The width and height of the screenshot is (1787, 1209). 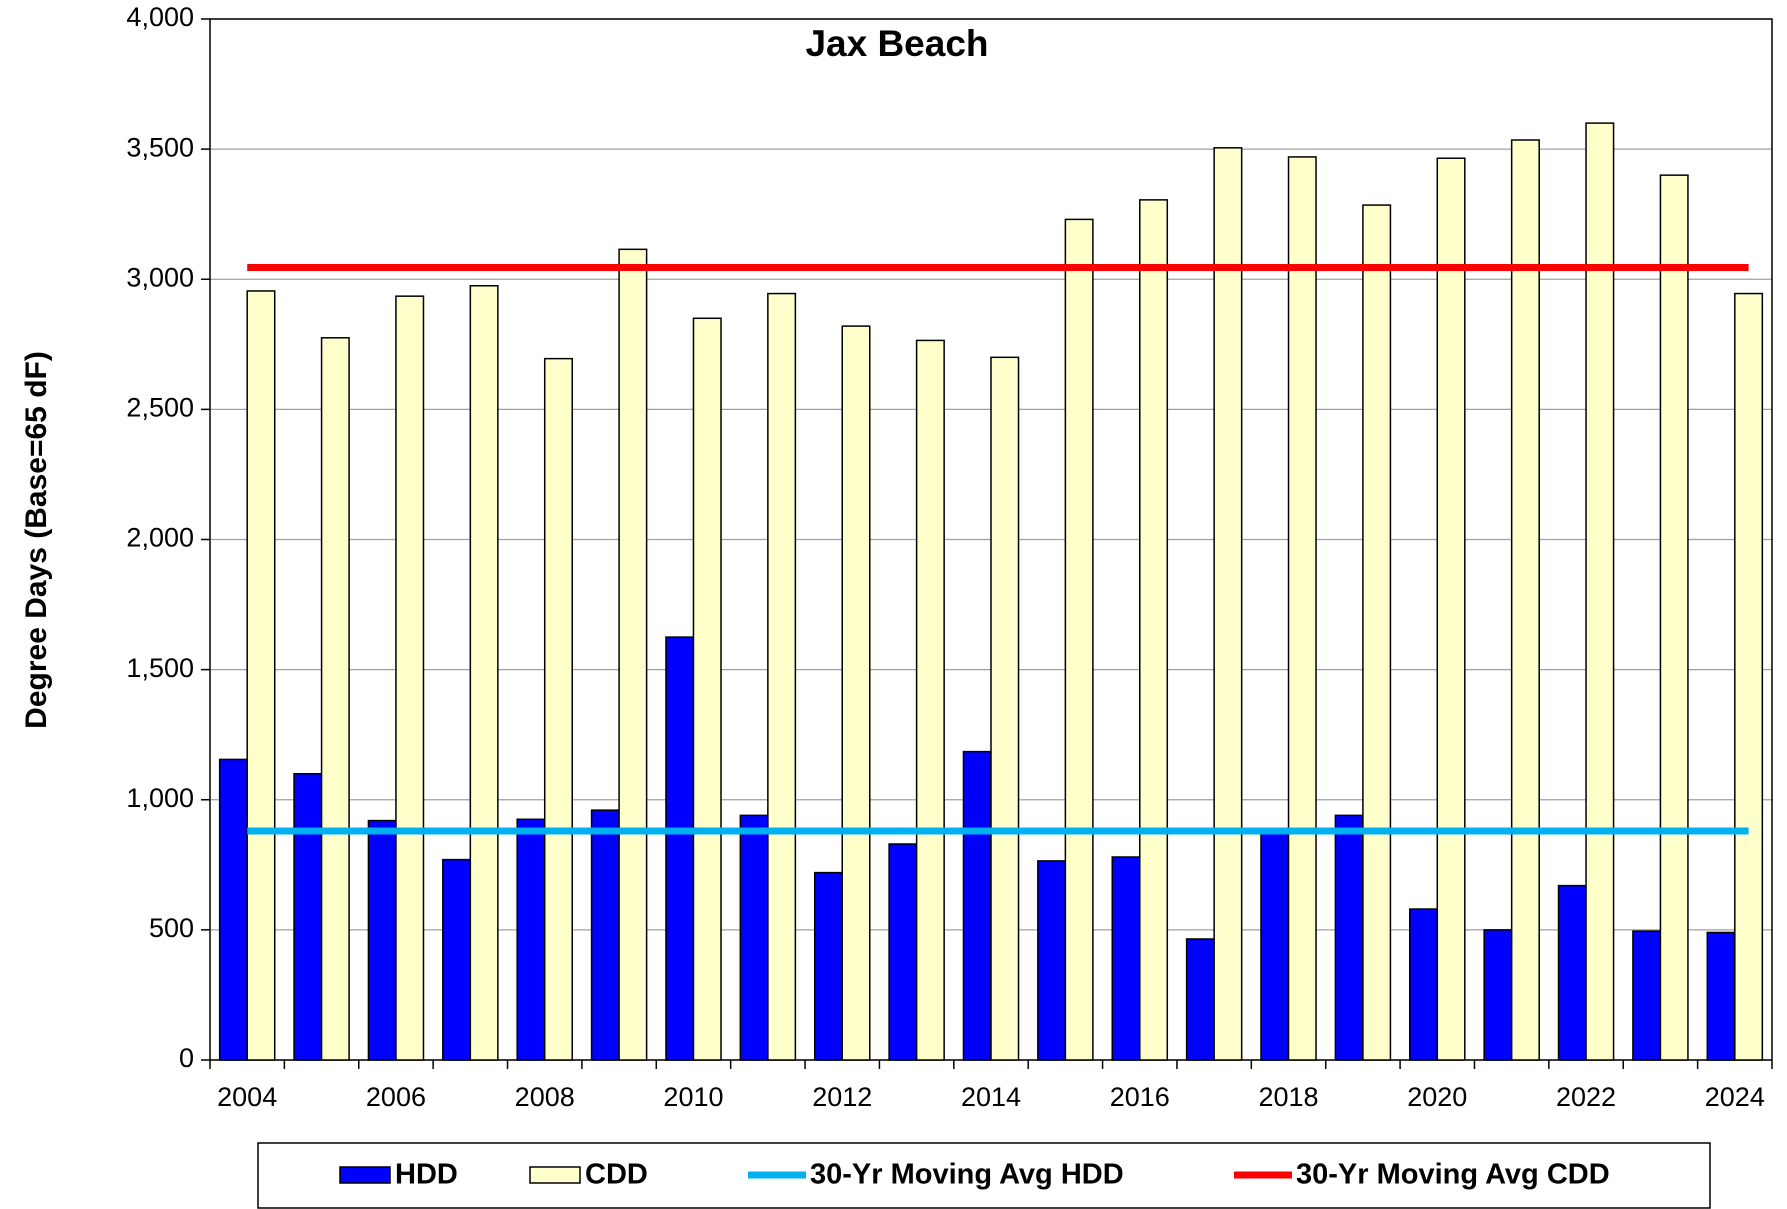 I want to click on y-axis-label: Degree Days (Base=65 dF), so click(x=36, y=540).